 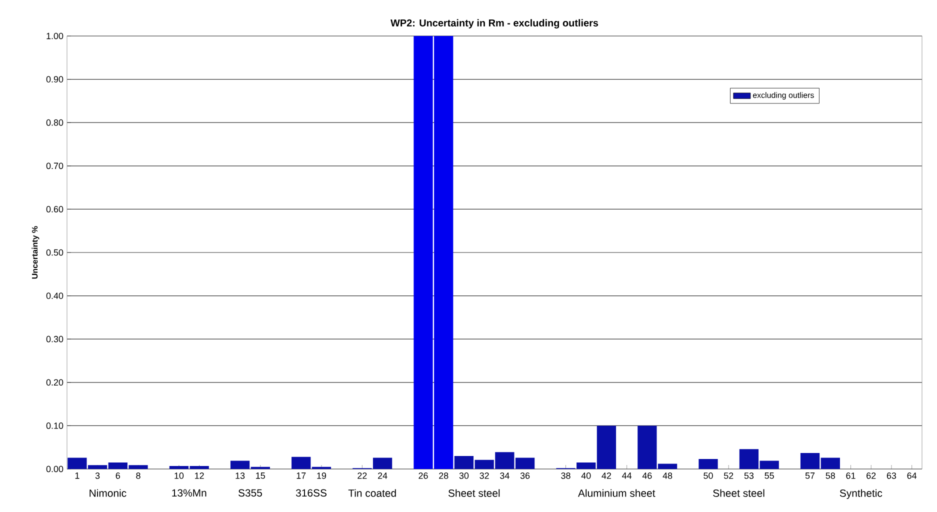 What do you see at coordinates (606, 475) in the screenshot?
I see `x-tick-label: 42` at bounding box center [606, 475].